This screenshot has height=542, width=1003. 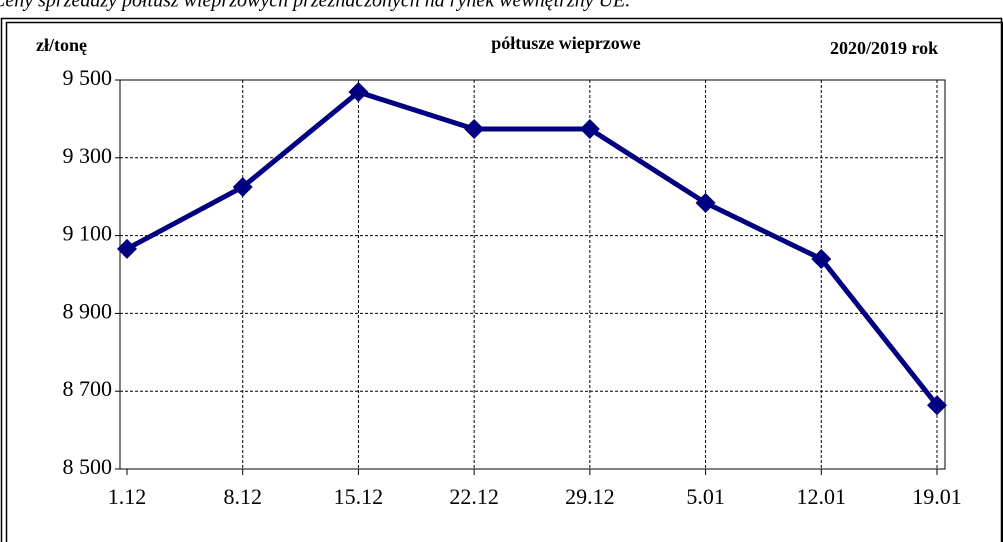 I want to click on x-tick-label: 12.01, so click(x=822, y=496).